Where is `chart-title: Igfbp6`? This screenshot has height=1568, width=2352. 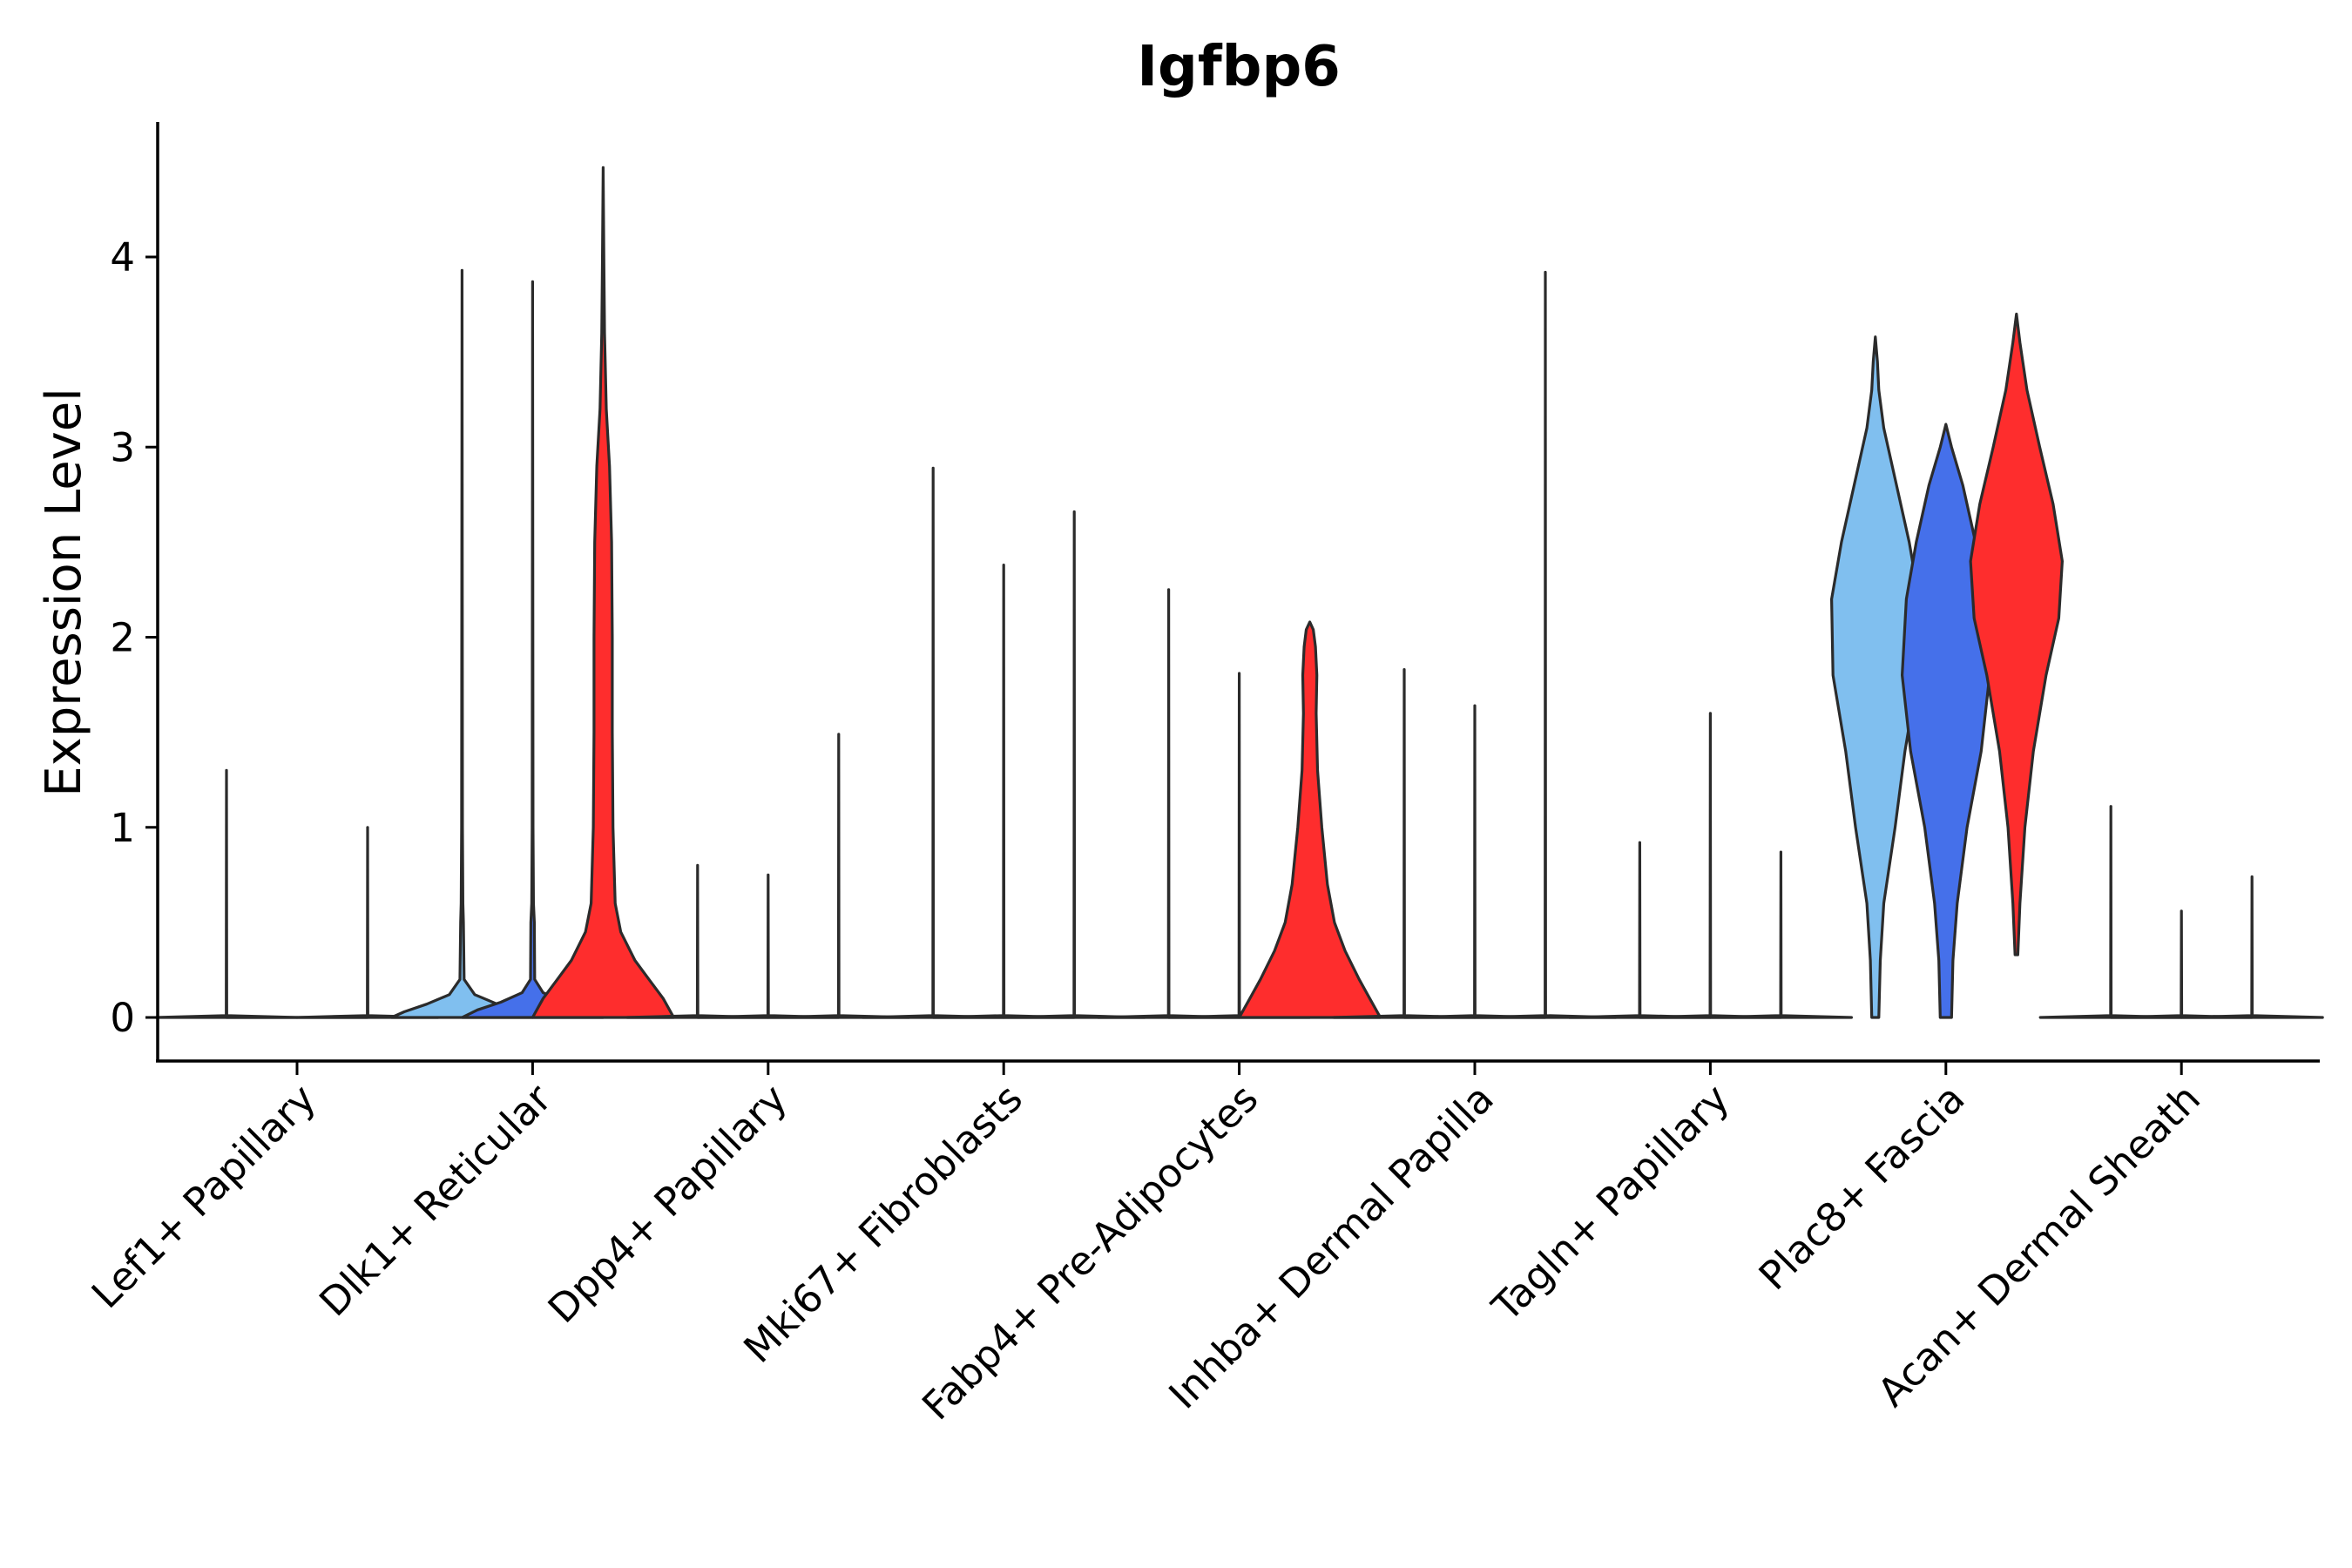 chart-title: Igfbp6 is located at coordinates (1239, 67).